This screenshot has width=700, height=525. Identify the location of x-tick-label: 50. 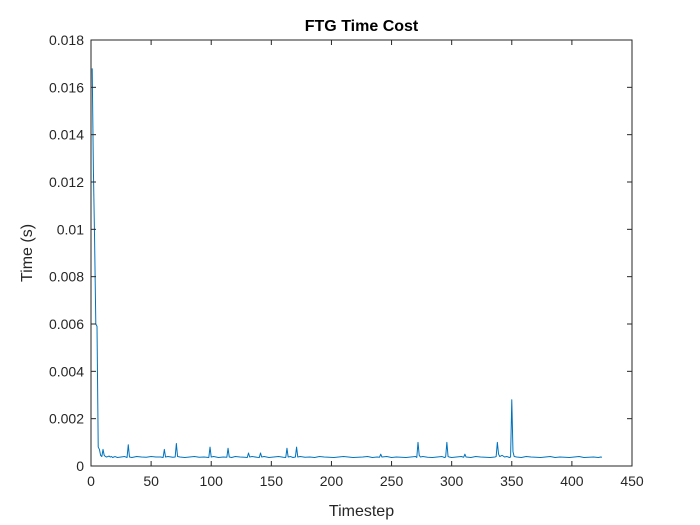
(151, 481).